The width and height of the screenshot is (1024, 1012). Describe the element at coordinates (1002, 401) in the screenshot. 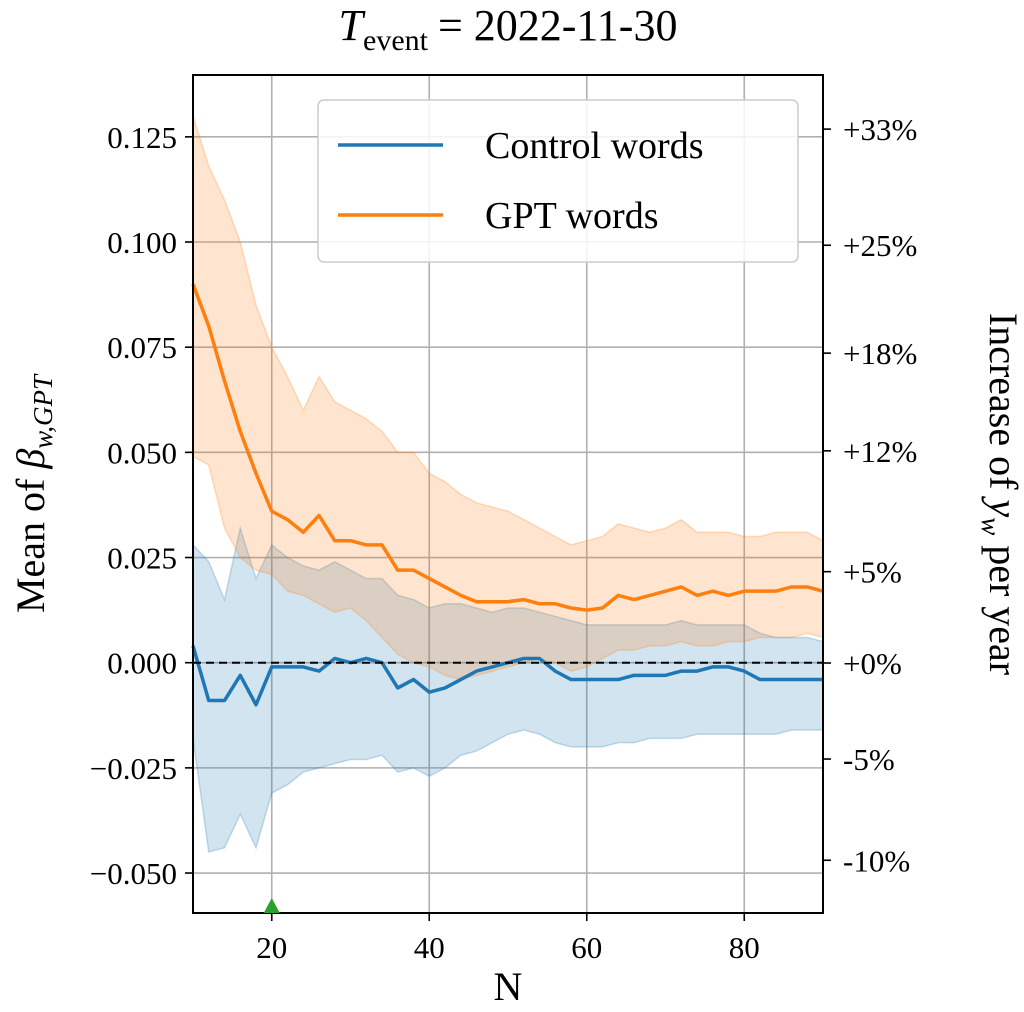

I see `y2label-text-before: Increase of` at that location.